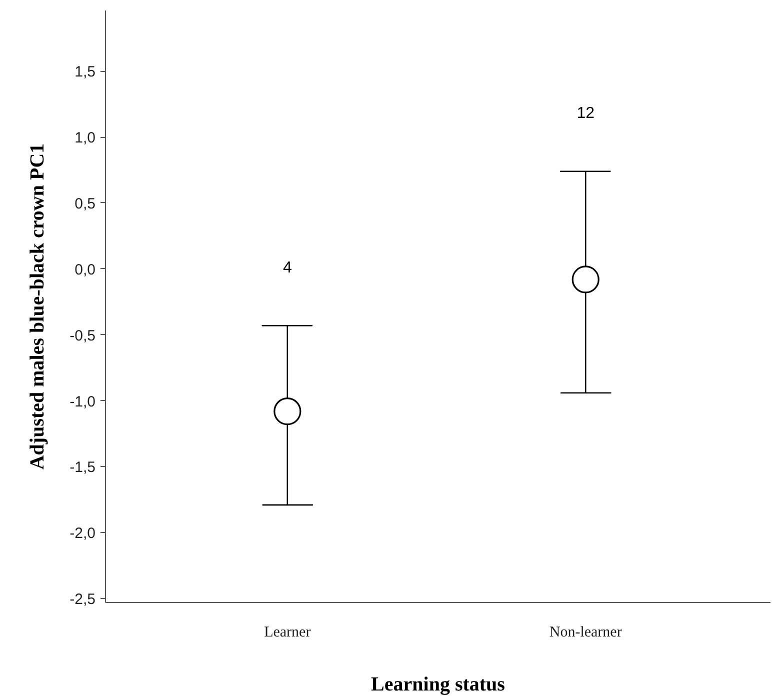 The width and height of the screenshot is (782, 698). I want to click on y-tick-label: 0,0, so click(85, 269).